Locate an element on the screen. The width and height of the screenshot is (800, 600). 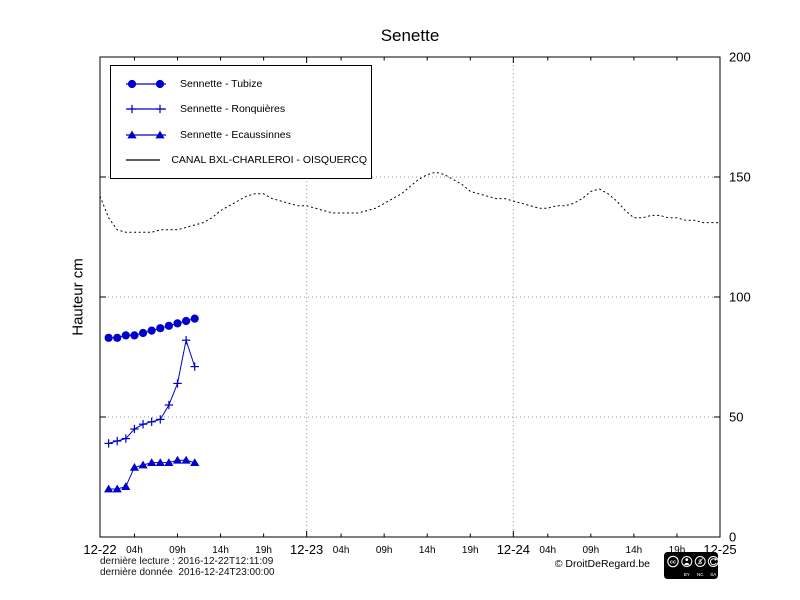
cc-icon: cc is located at coordinates (673, 561).